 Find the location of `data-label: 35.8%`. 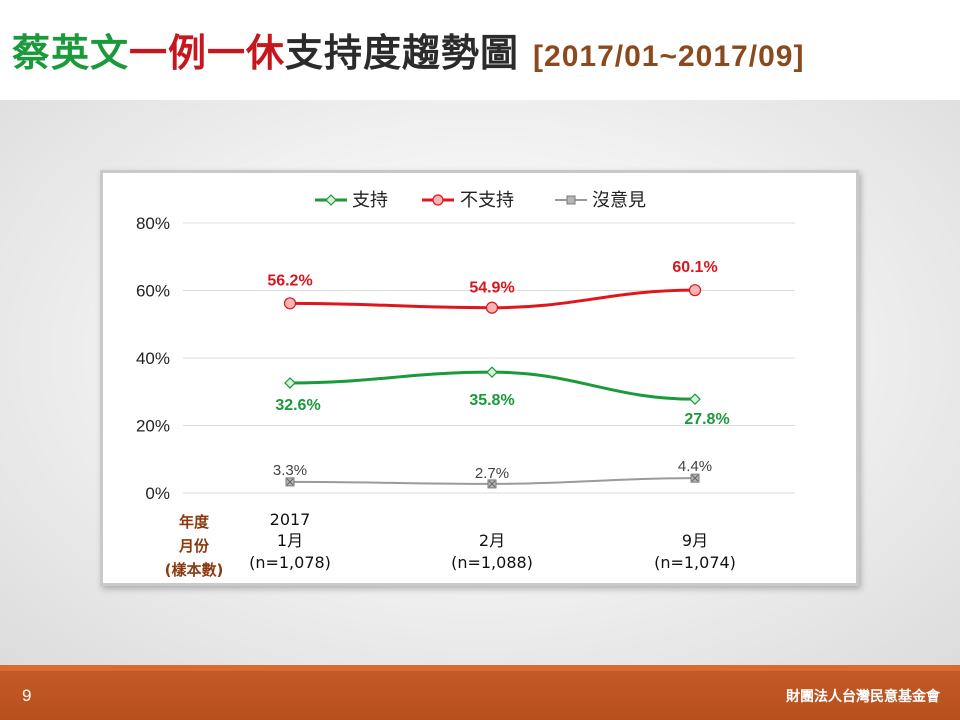

data-label: 35.8% is located at coordinates (491, 400).